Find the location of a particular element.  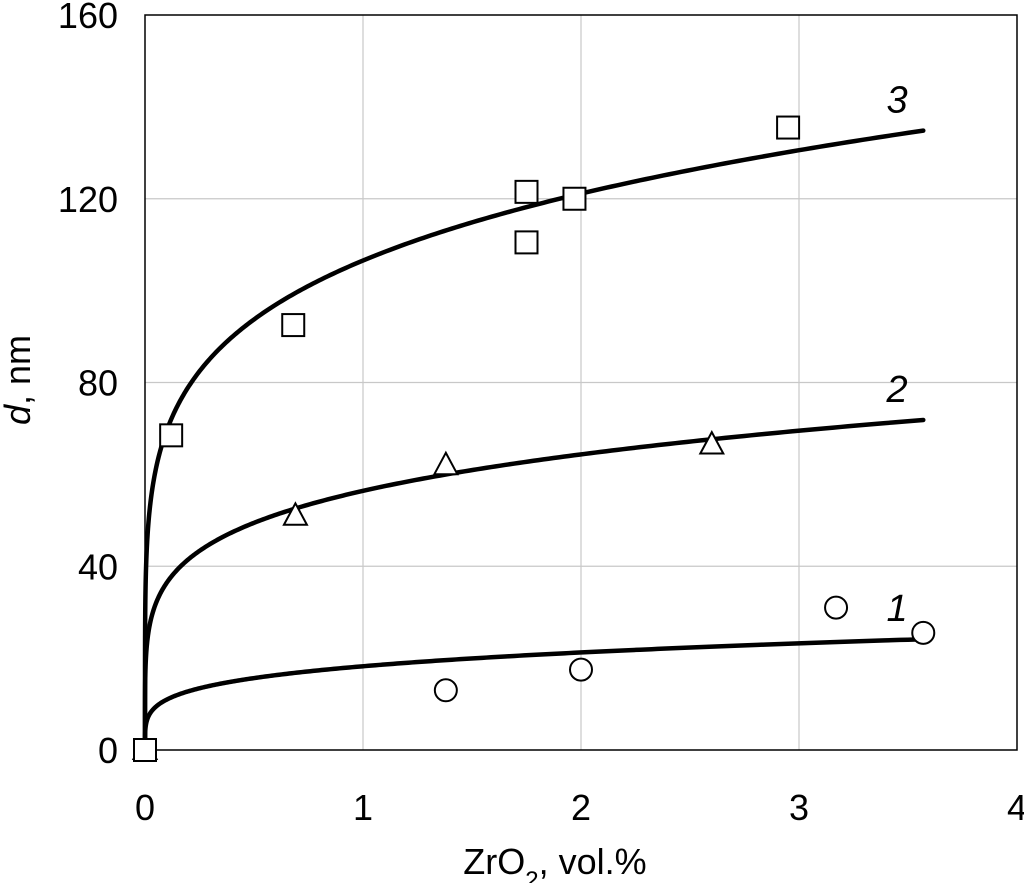

x-tick-label: 0 is located at coordinates (145, 807).